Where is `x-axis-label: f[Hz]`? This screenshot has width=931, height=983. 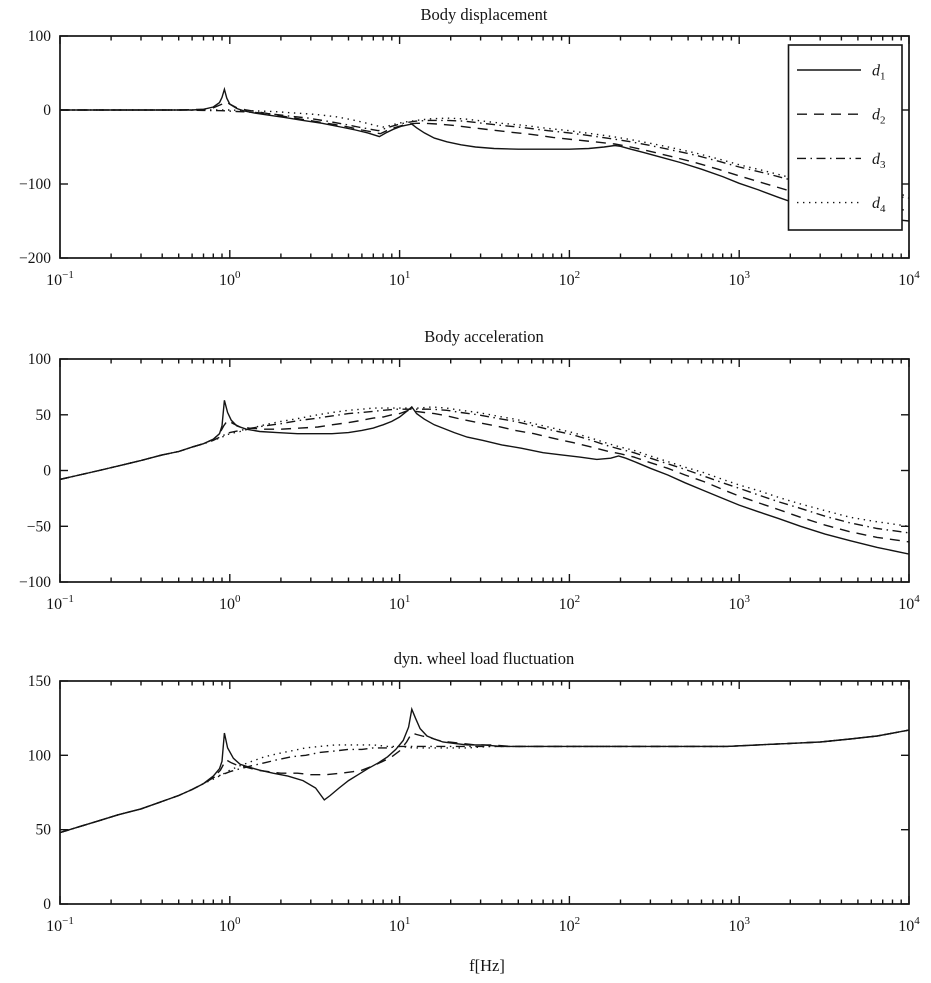 x-axis-label: f[Hz] is located at coordinates (487, 965).